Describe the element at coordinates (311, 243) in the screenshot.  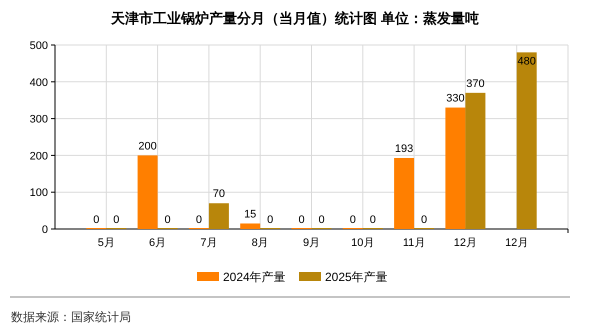
I see `x-tick-label: 9月` at that location.